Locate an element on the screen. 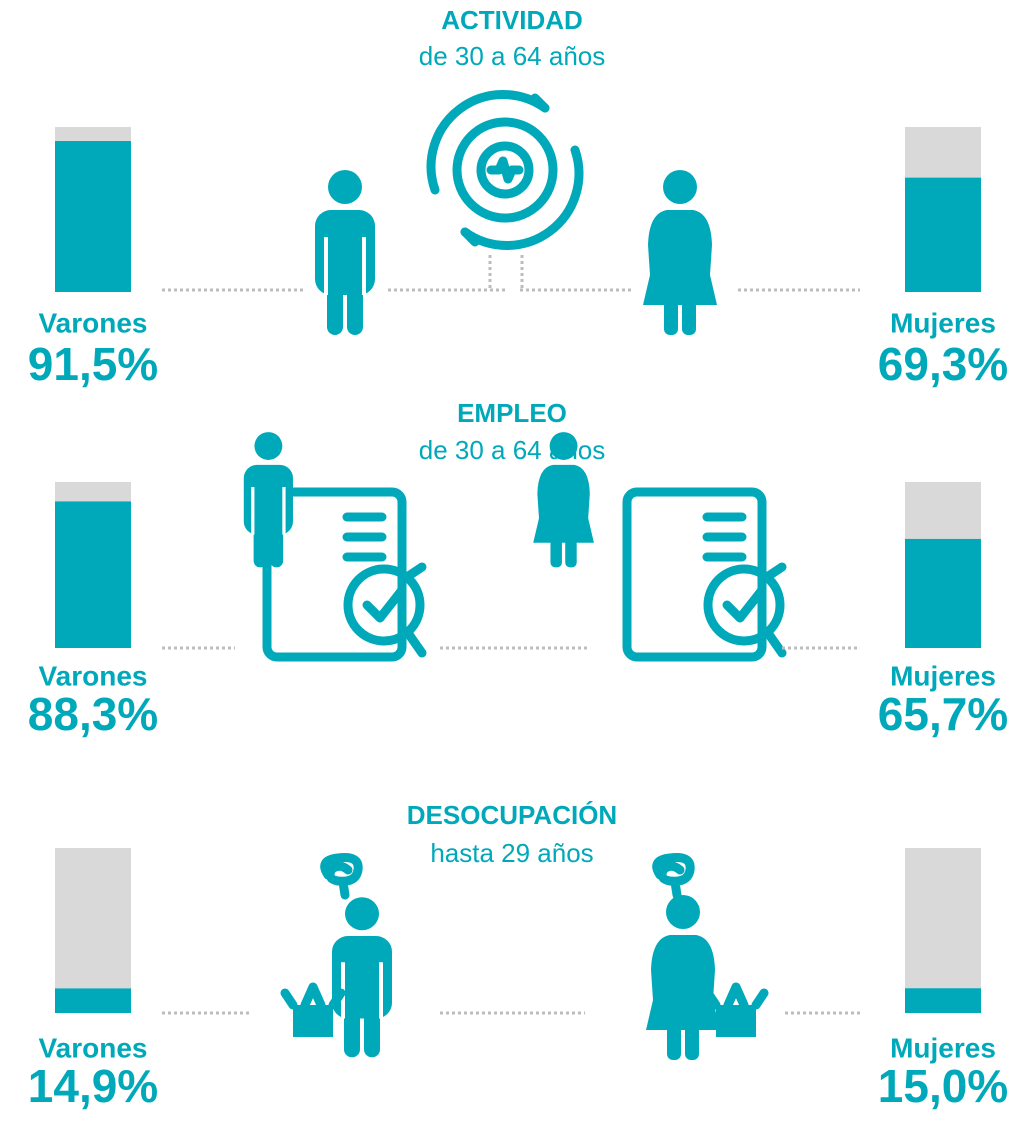  section-title: EMPLEO is located at coordinates (512, 413).